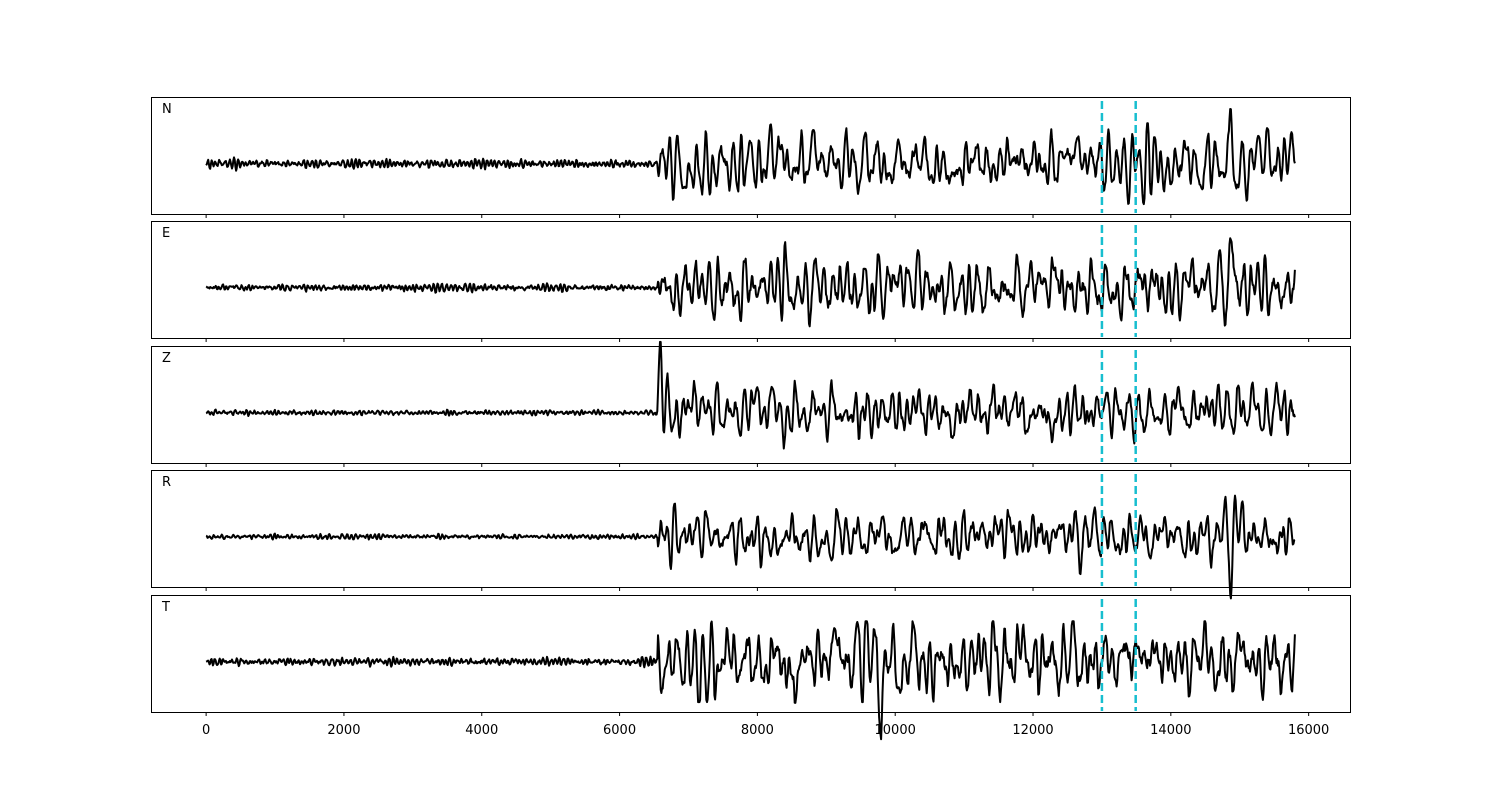 Image resolution: width=1500 pixels, height=800 pixels. Describe the element at coordinates (619, 730) in the screenshot. I see `x-tick-label: 6000` at that location.